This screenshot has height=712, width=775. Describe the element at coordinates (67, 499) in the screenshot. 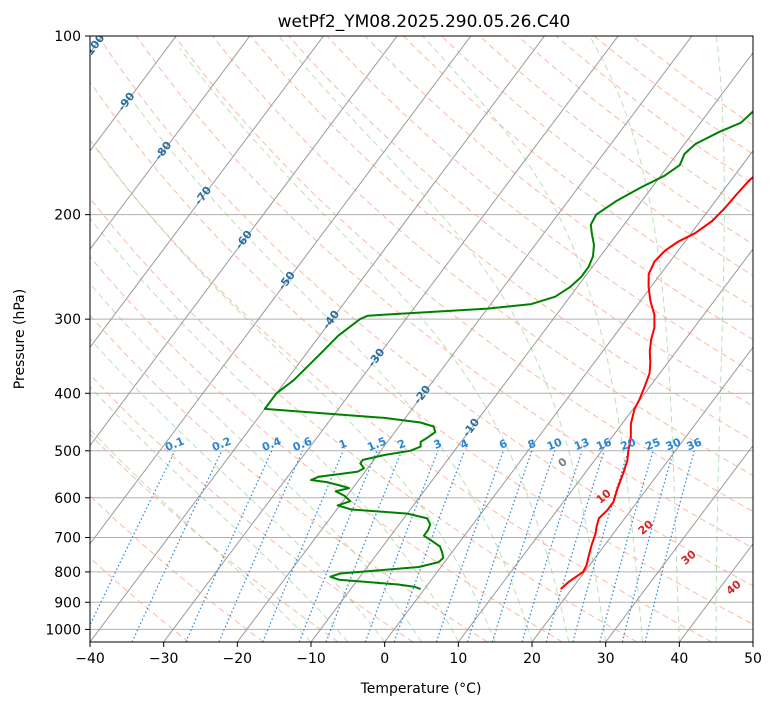

I see `y-tick-label: 600` at that location.